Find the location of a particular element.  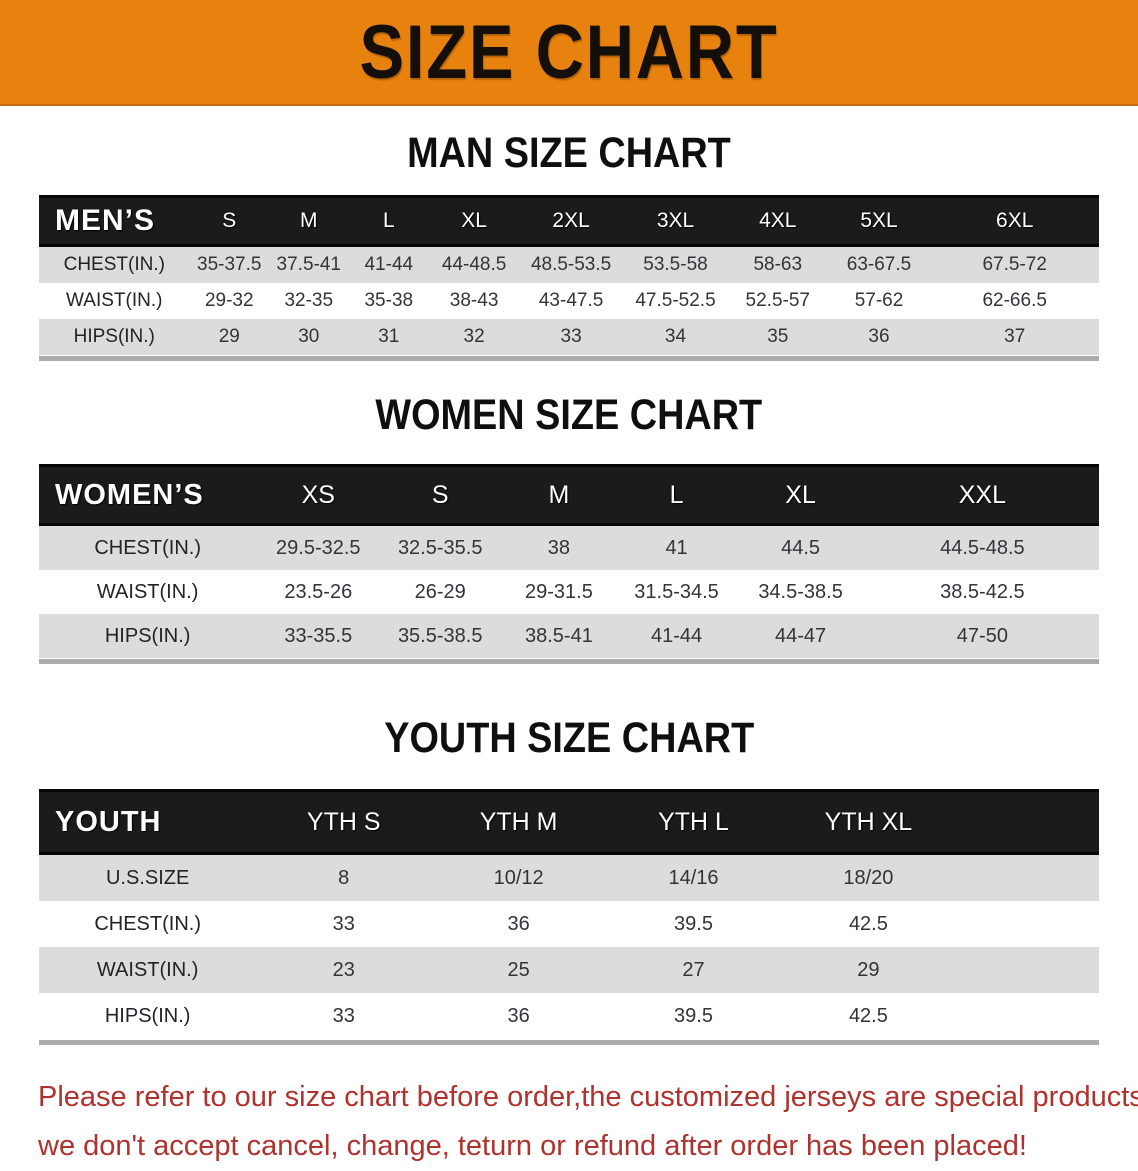

size-column-header: 5XL is located at coordinates (879, 221).